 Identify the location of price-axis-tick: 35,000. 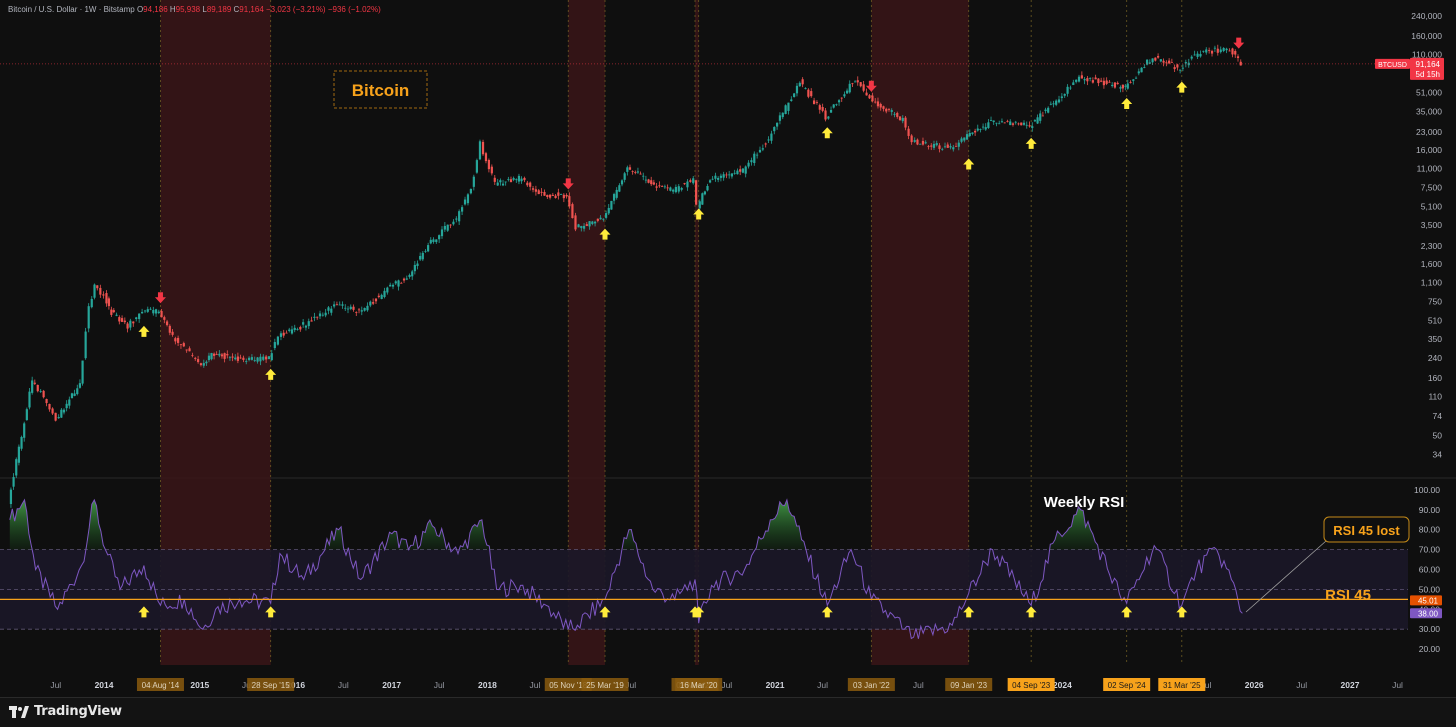
(1429, 111).